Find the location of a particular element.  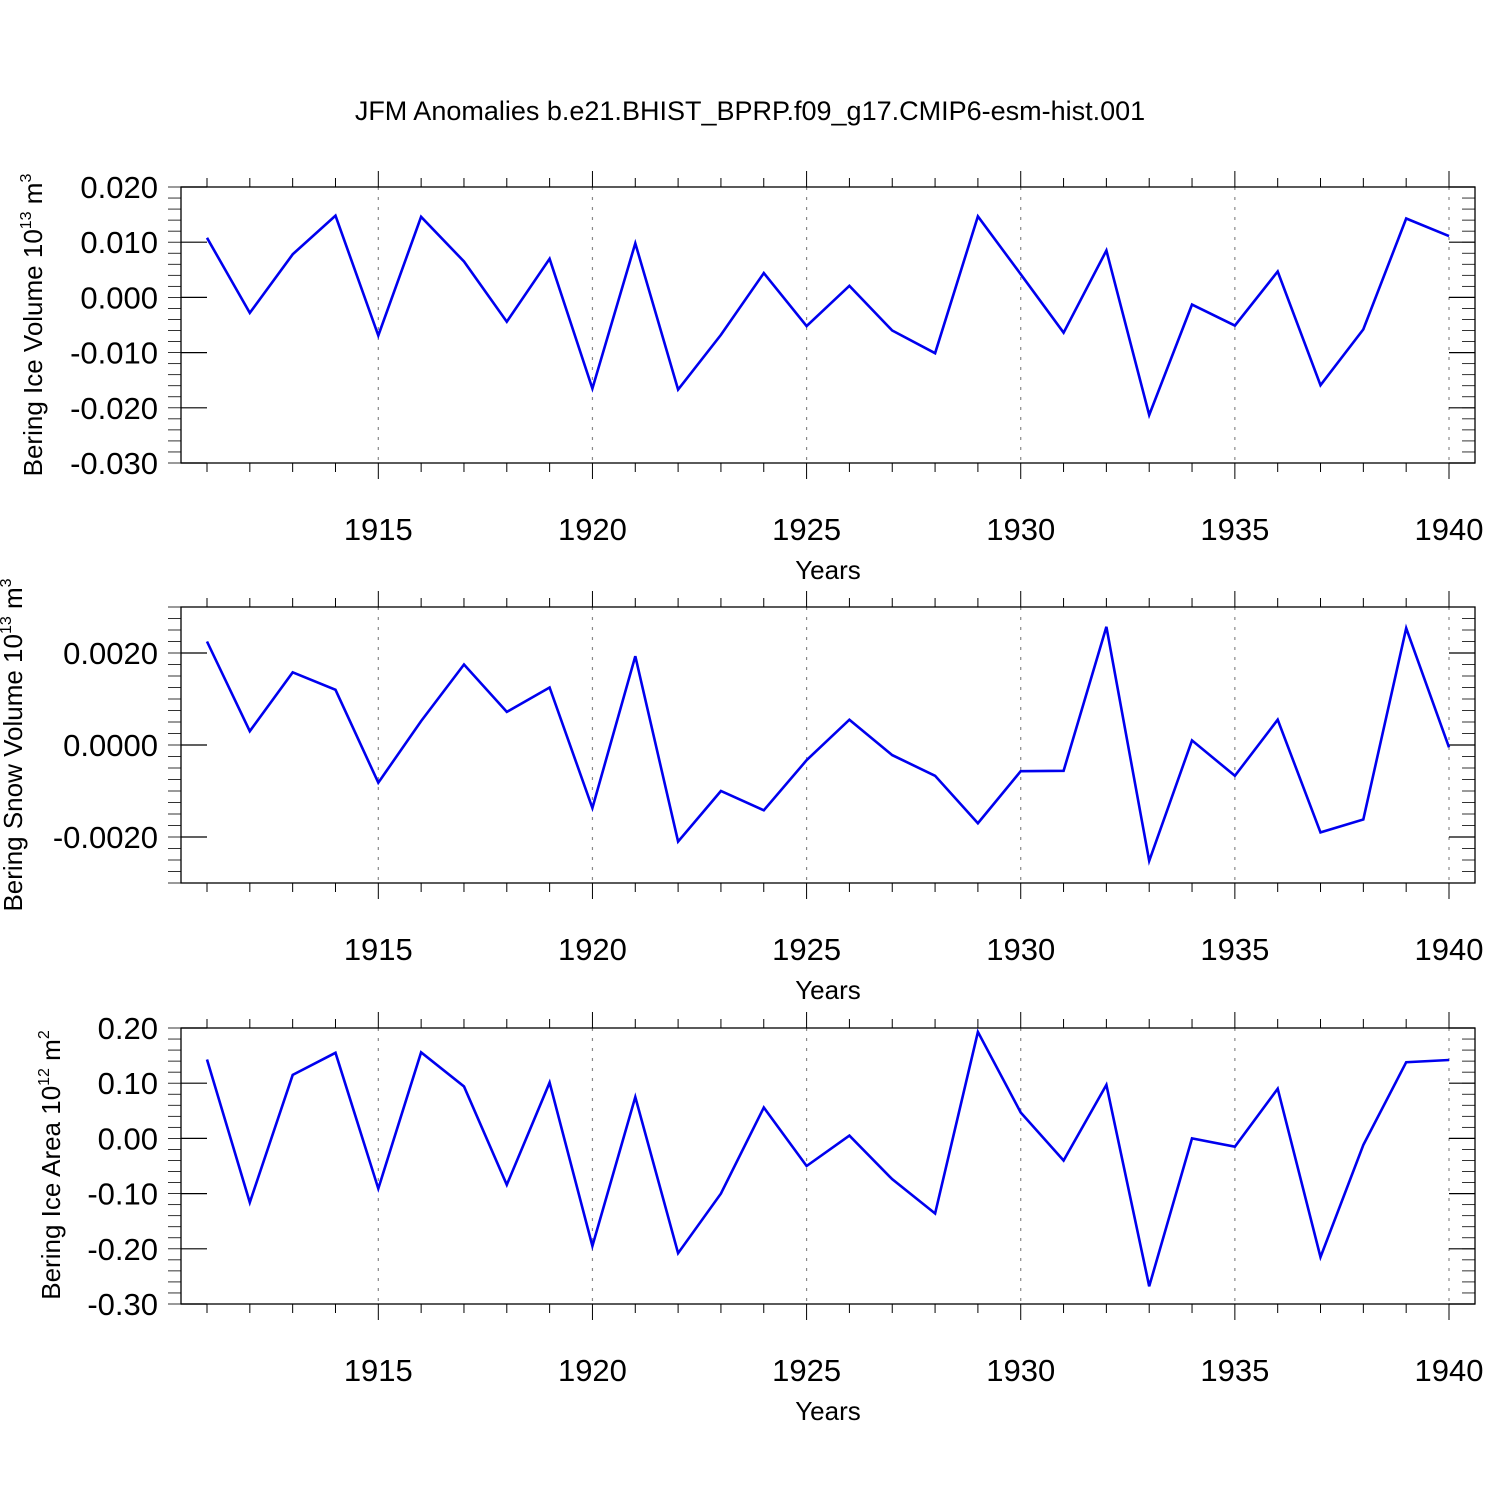

y-tick-label: 0.020 is located at coordinates (119, 187).